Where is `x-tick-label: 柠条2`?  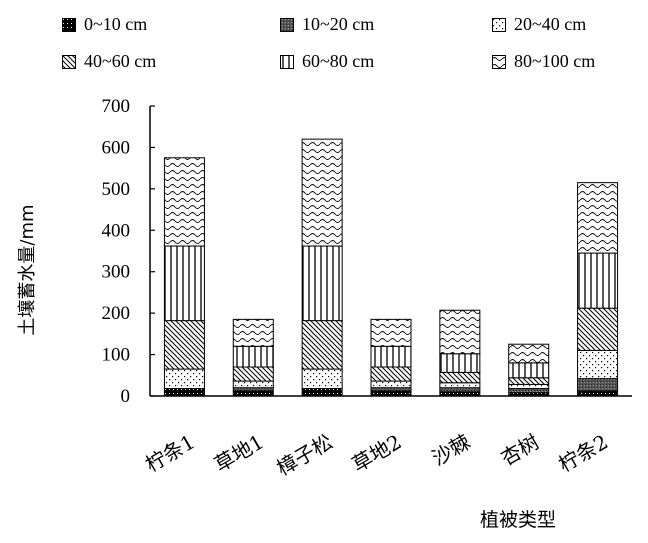
x-tick-label: 柠条2 is located at coordinates (583, 453).